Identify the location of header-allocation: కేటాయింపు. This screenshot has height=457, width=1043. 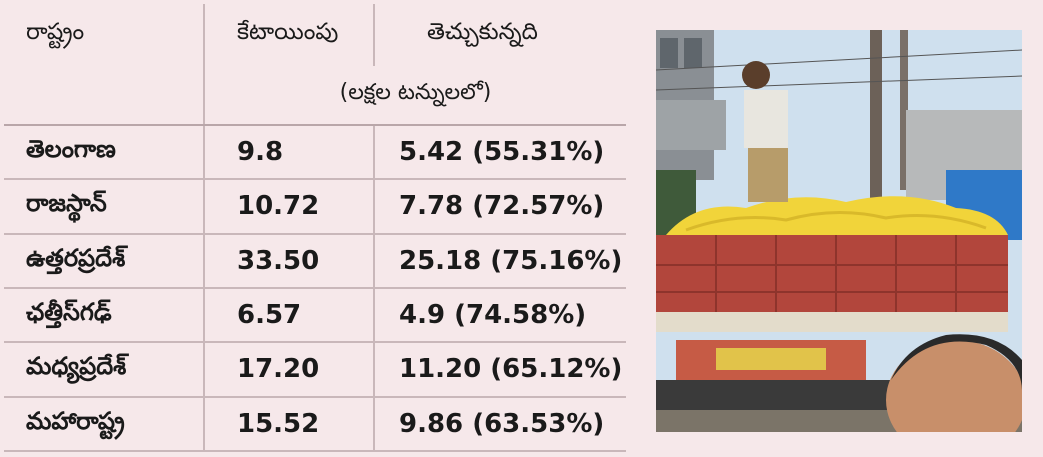
(289, 35).